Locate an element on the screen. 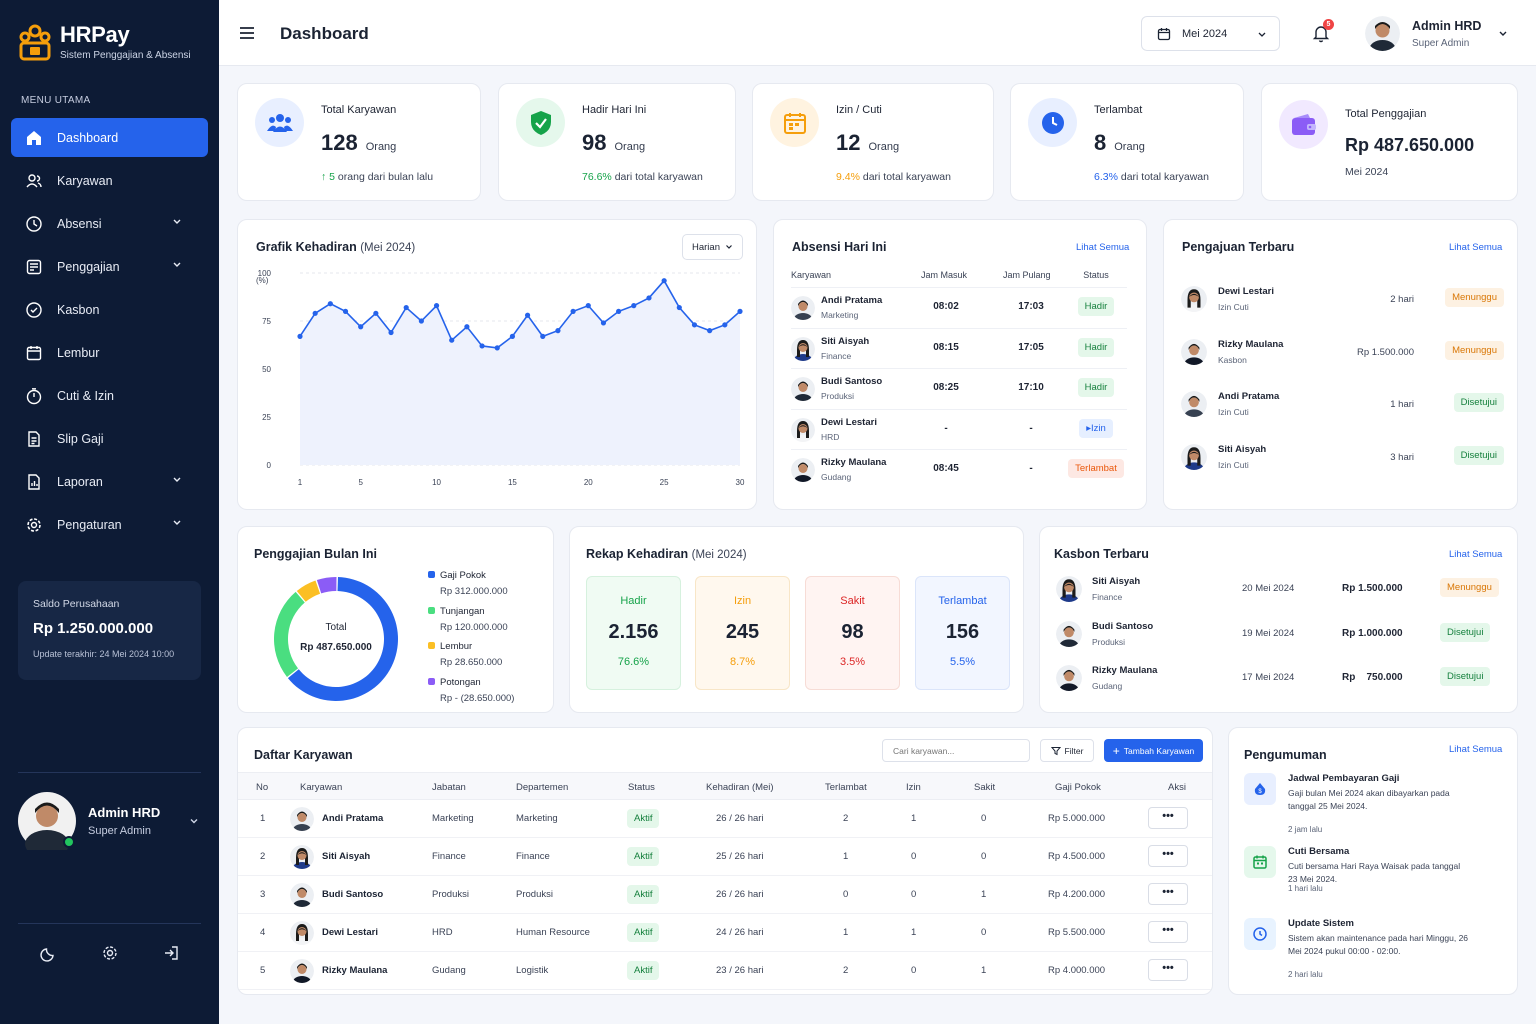 The width and height of the screenshot is (1536, 1024). attendance-row: Budi Santoso Produksi 08:25 17:10 Hadir is located at coordinates (959, 388).